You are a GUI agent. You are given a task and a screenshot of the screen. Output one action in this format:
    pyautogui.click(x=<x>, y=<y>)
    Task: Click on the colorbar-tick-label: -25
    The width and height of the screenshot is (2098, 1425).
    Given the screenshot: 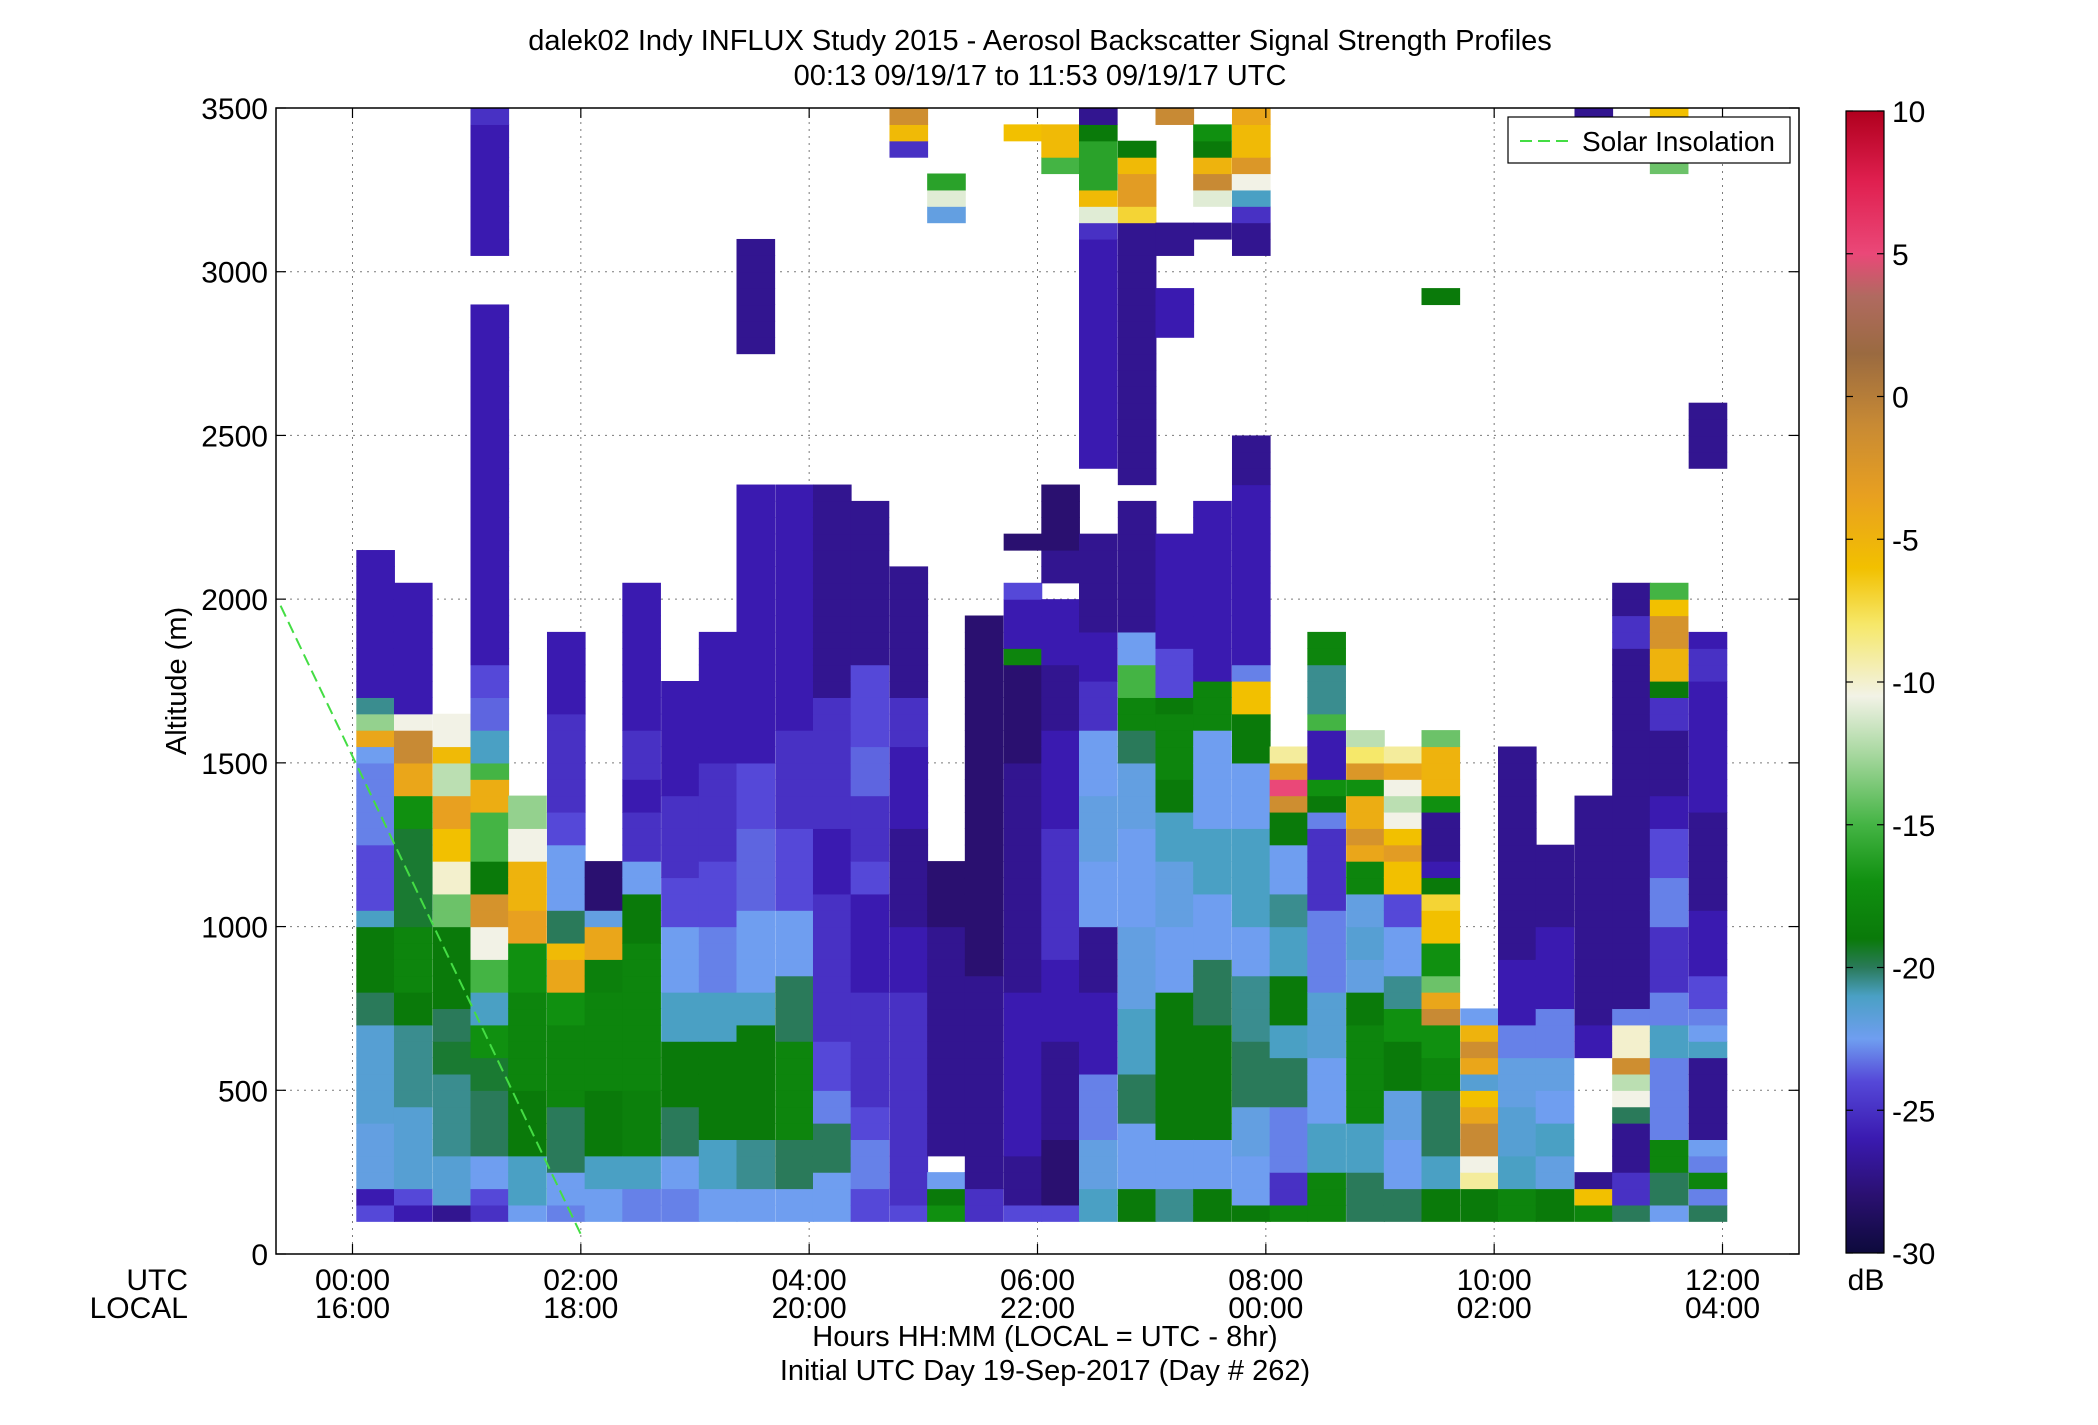 What is the action you would take?
    pyautogui.click(x=1913, y=1111)
    